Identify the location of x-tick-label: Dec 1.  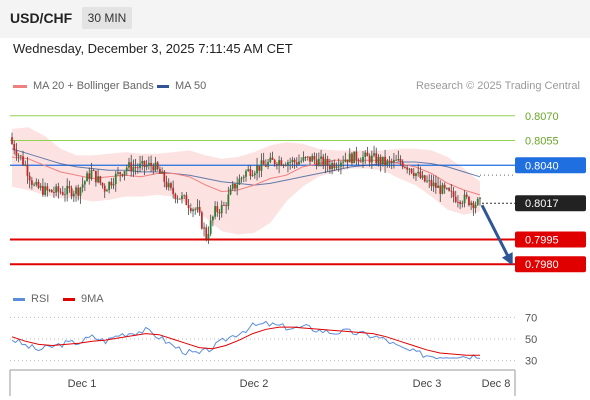
(82, 384).